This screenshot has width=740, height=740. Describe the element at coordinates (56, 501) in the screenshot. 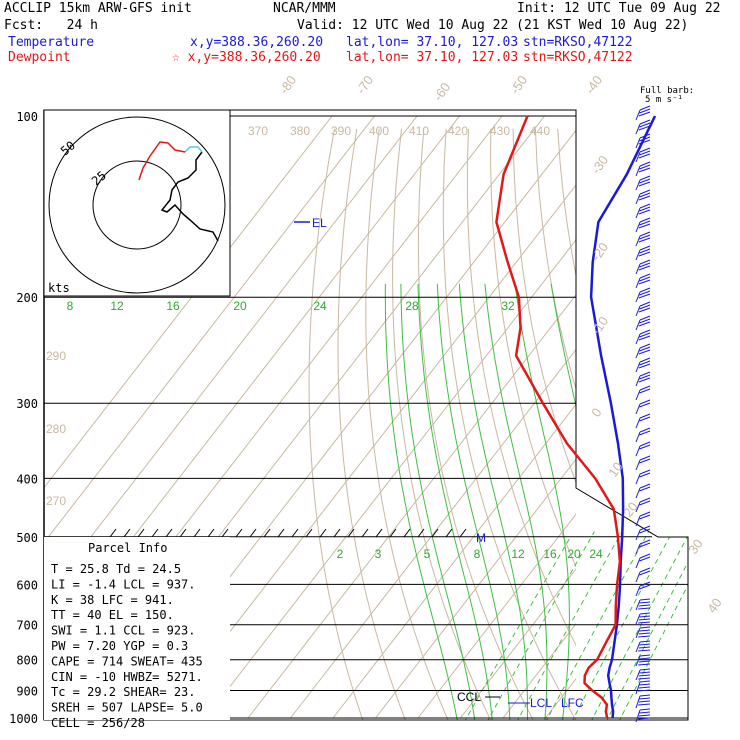

I see `theta-side-label: 270` at that location.